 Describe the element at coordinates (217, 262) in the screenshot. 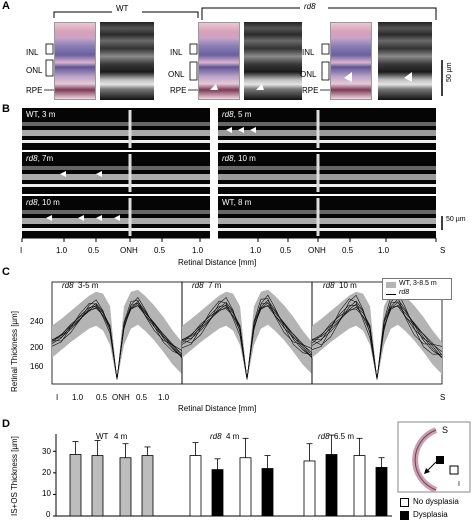

I see `panel-b-xlabel: Retinal Distance [mm]` at that location.